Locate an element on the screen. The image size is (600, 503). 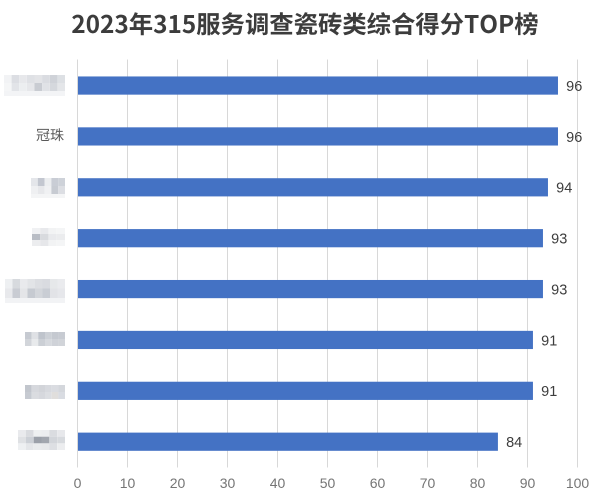
svg-text: 40 is located at coordinates (278, 483).